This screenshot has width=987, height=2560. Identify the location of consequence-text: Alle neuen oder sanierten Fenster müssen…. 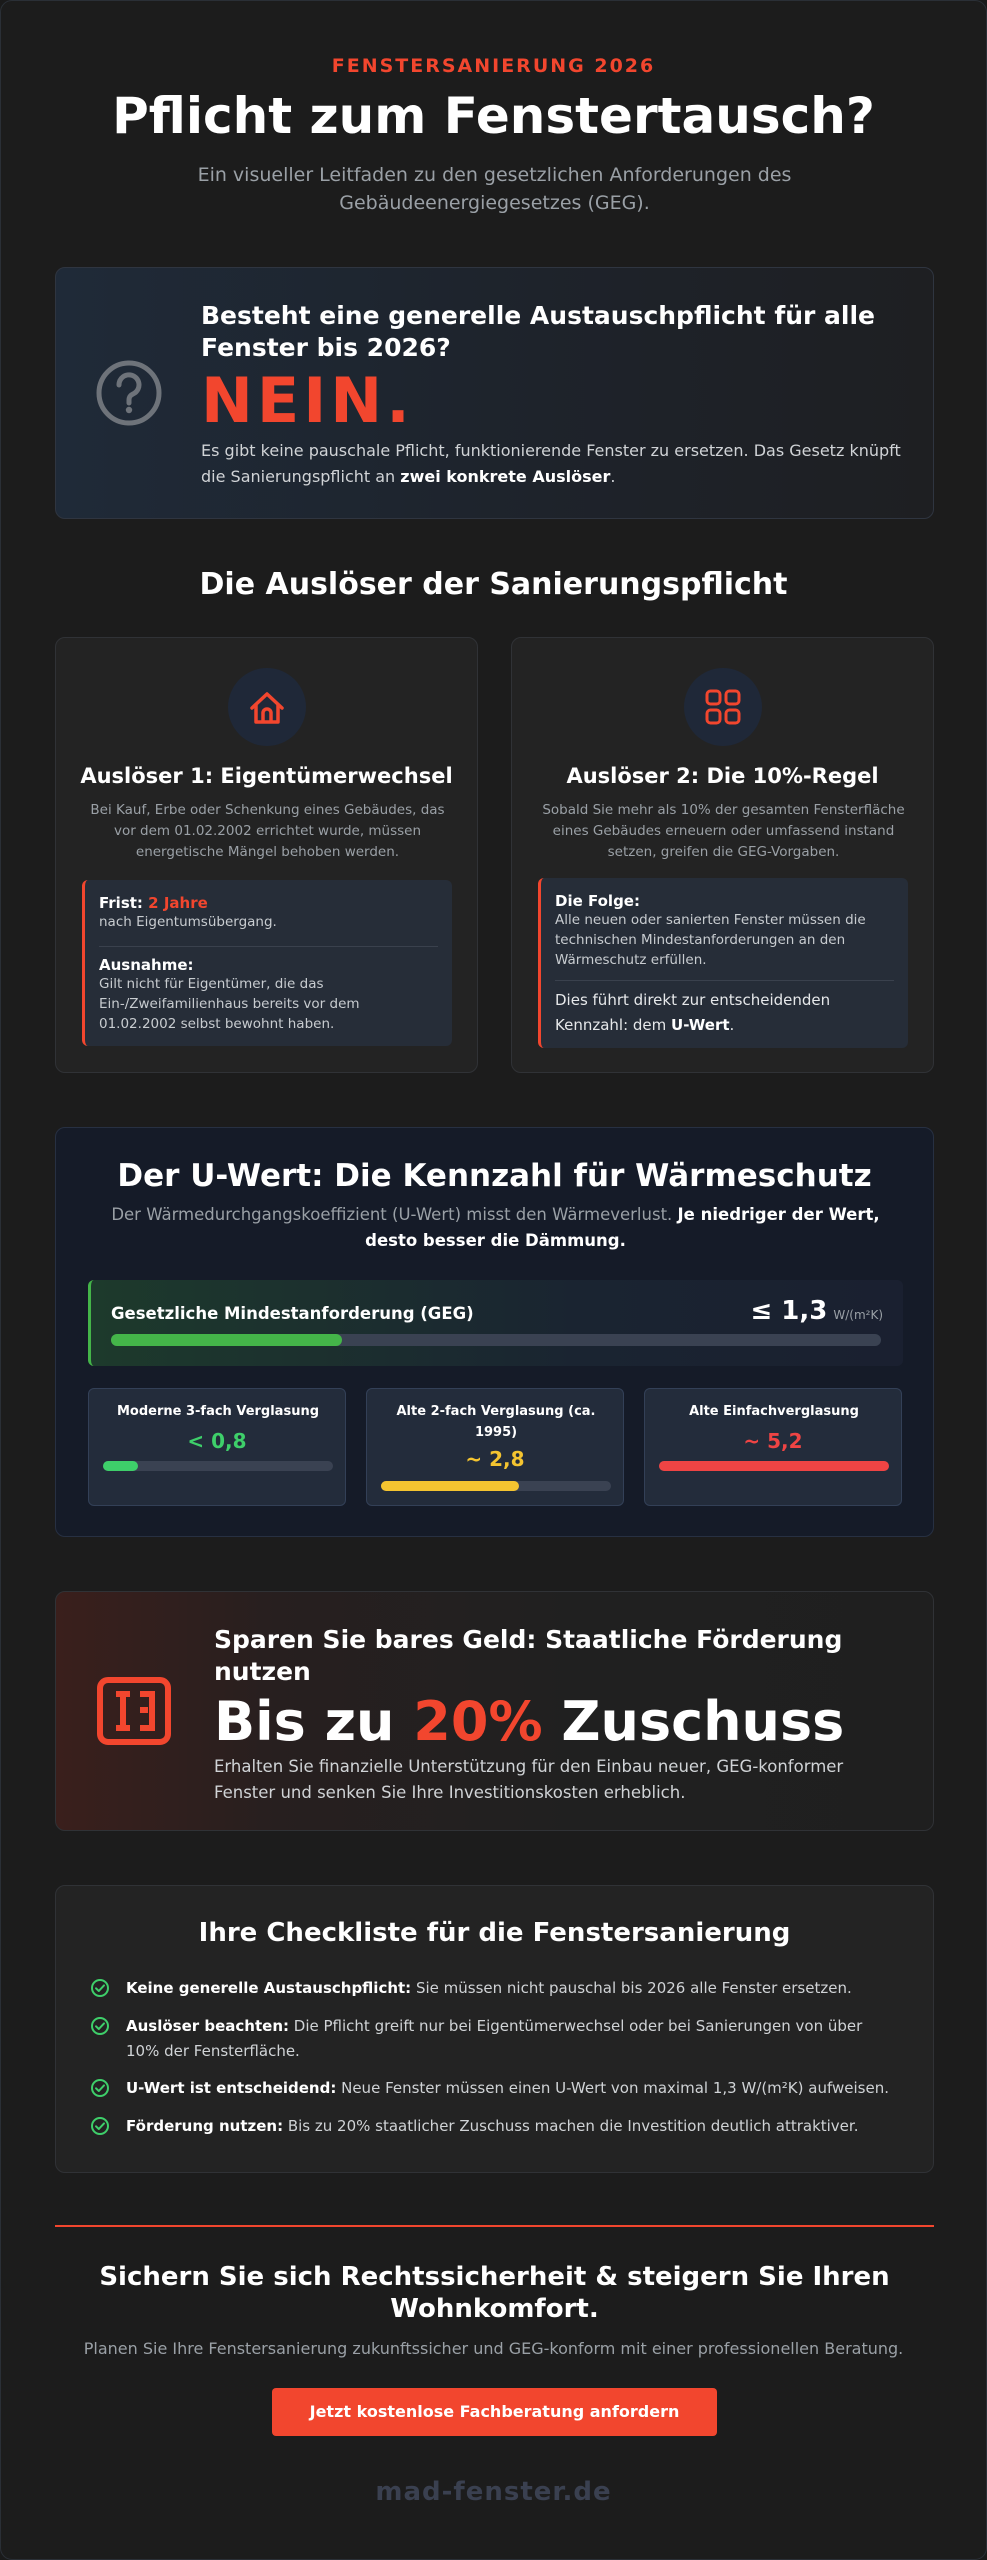
(710, 940).